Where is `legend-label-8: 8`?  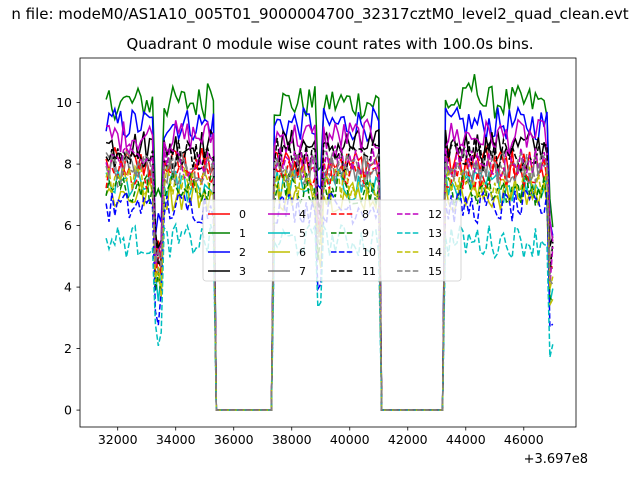 legend-label-8: 8 is located at coordinates (365, 214).